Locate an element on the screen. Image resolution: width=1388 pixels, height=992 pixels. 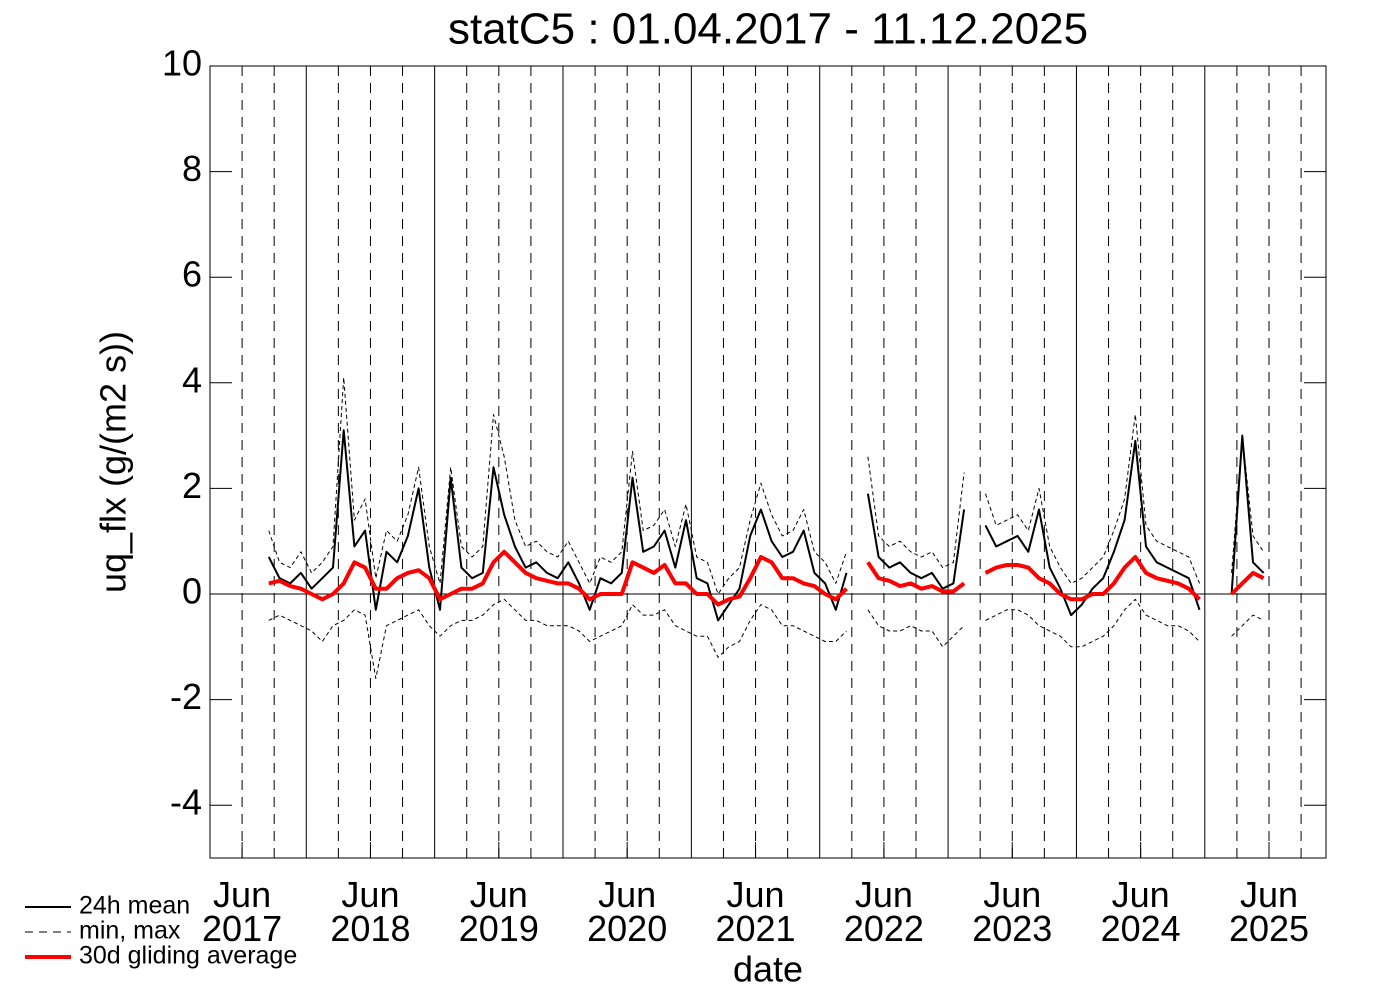
y-tick-label: 6 is located at coordinates (192, 274).